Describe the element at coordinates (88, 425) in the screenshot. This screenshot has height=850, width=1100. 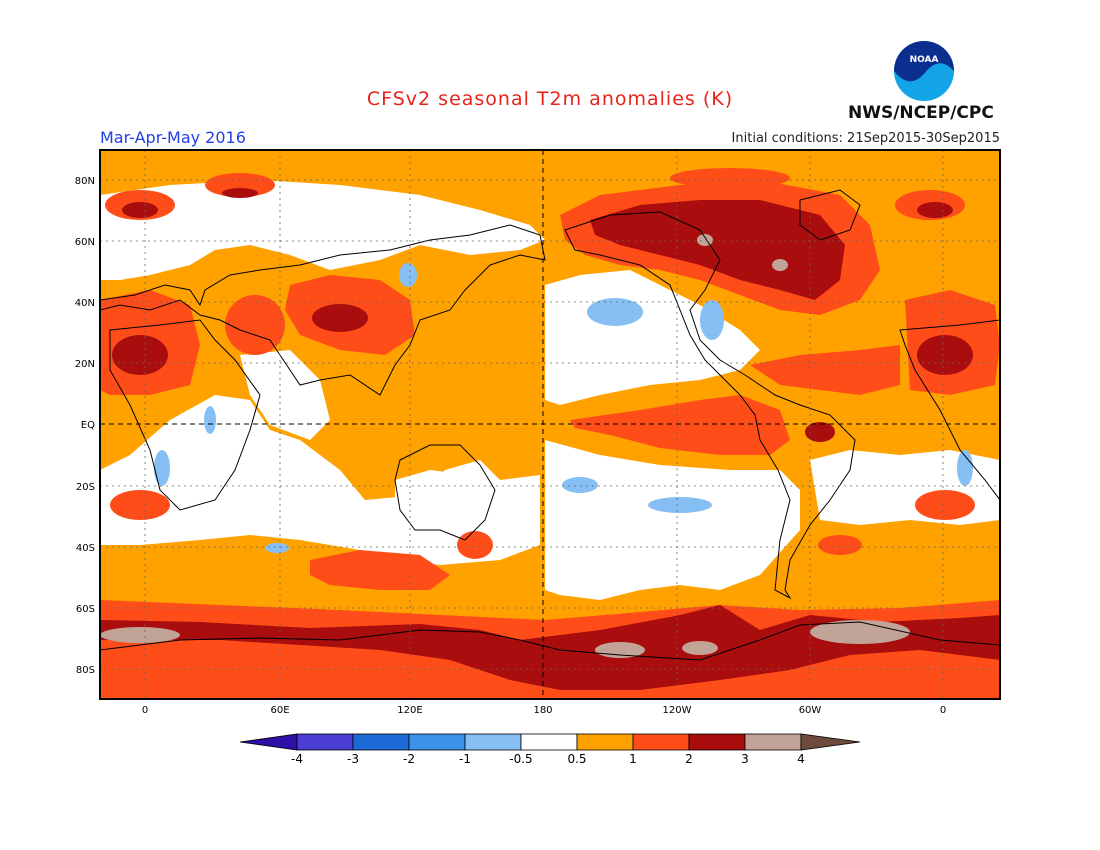
I see `latitude-label: EQ` at that location.